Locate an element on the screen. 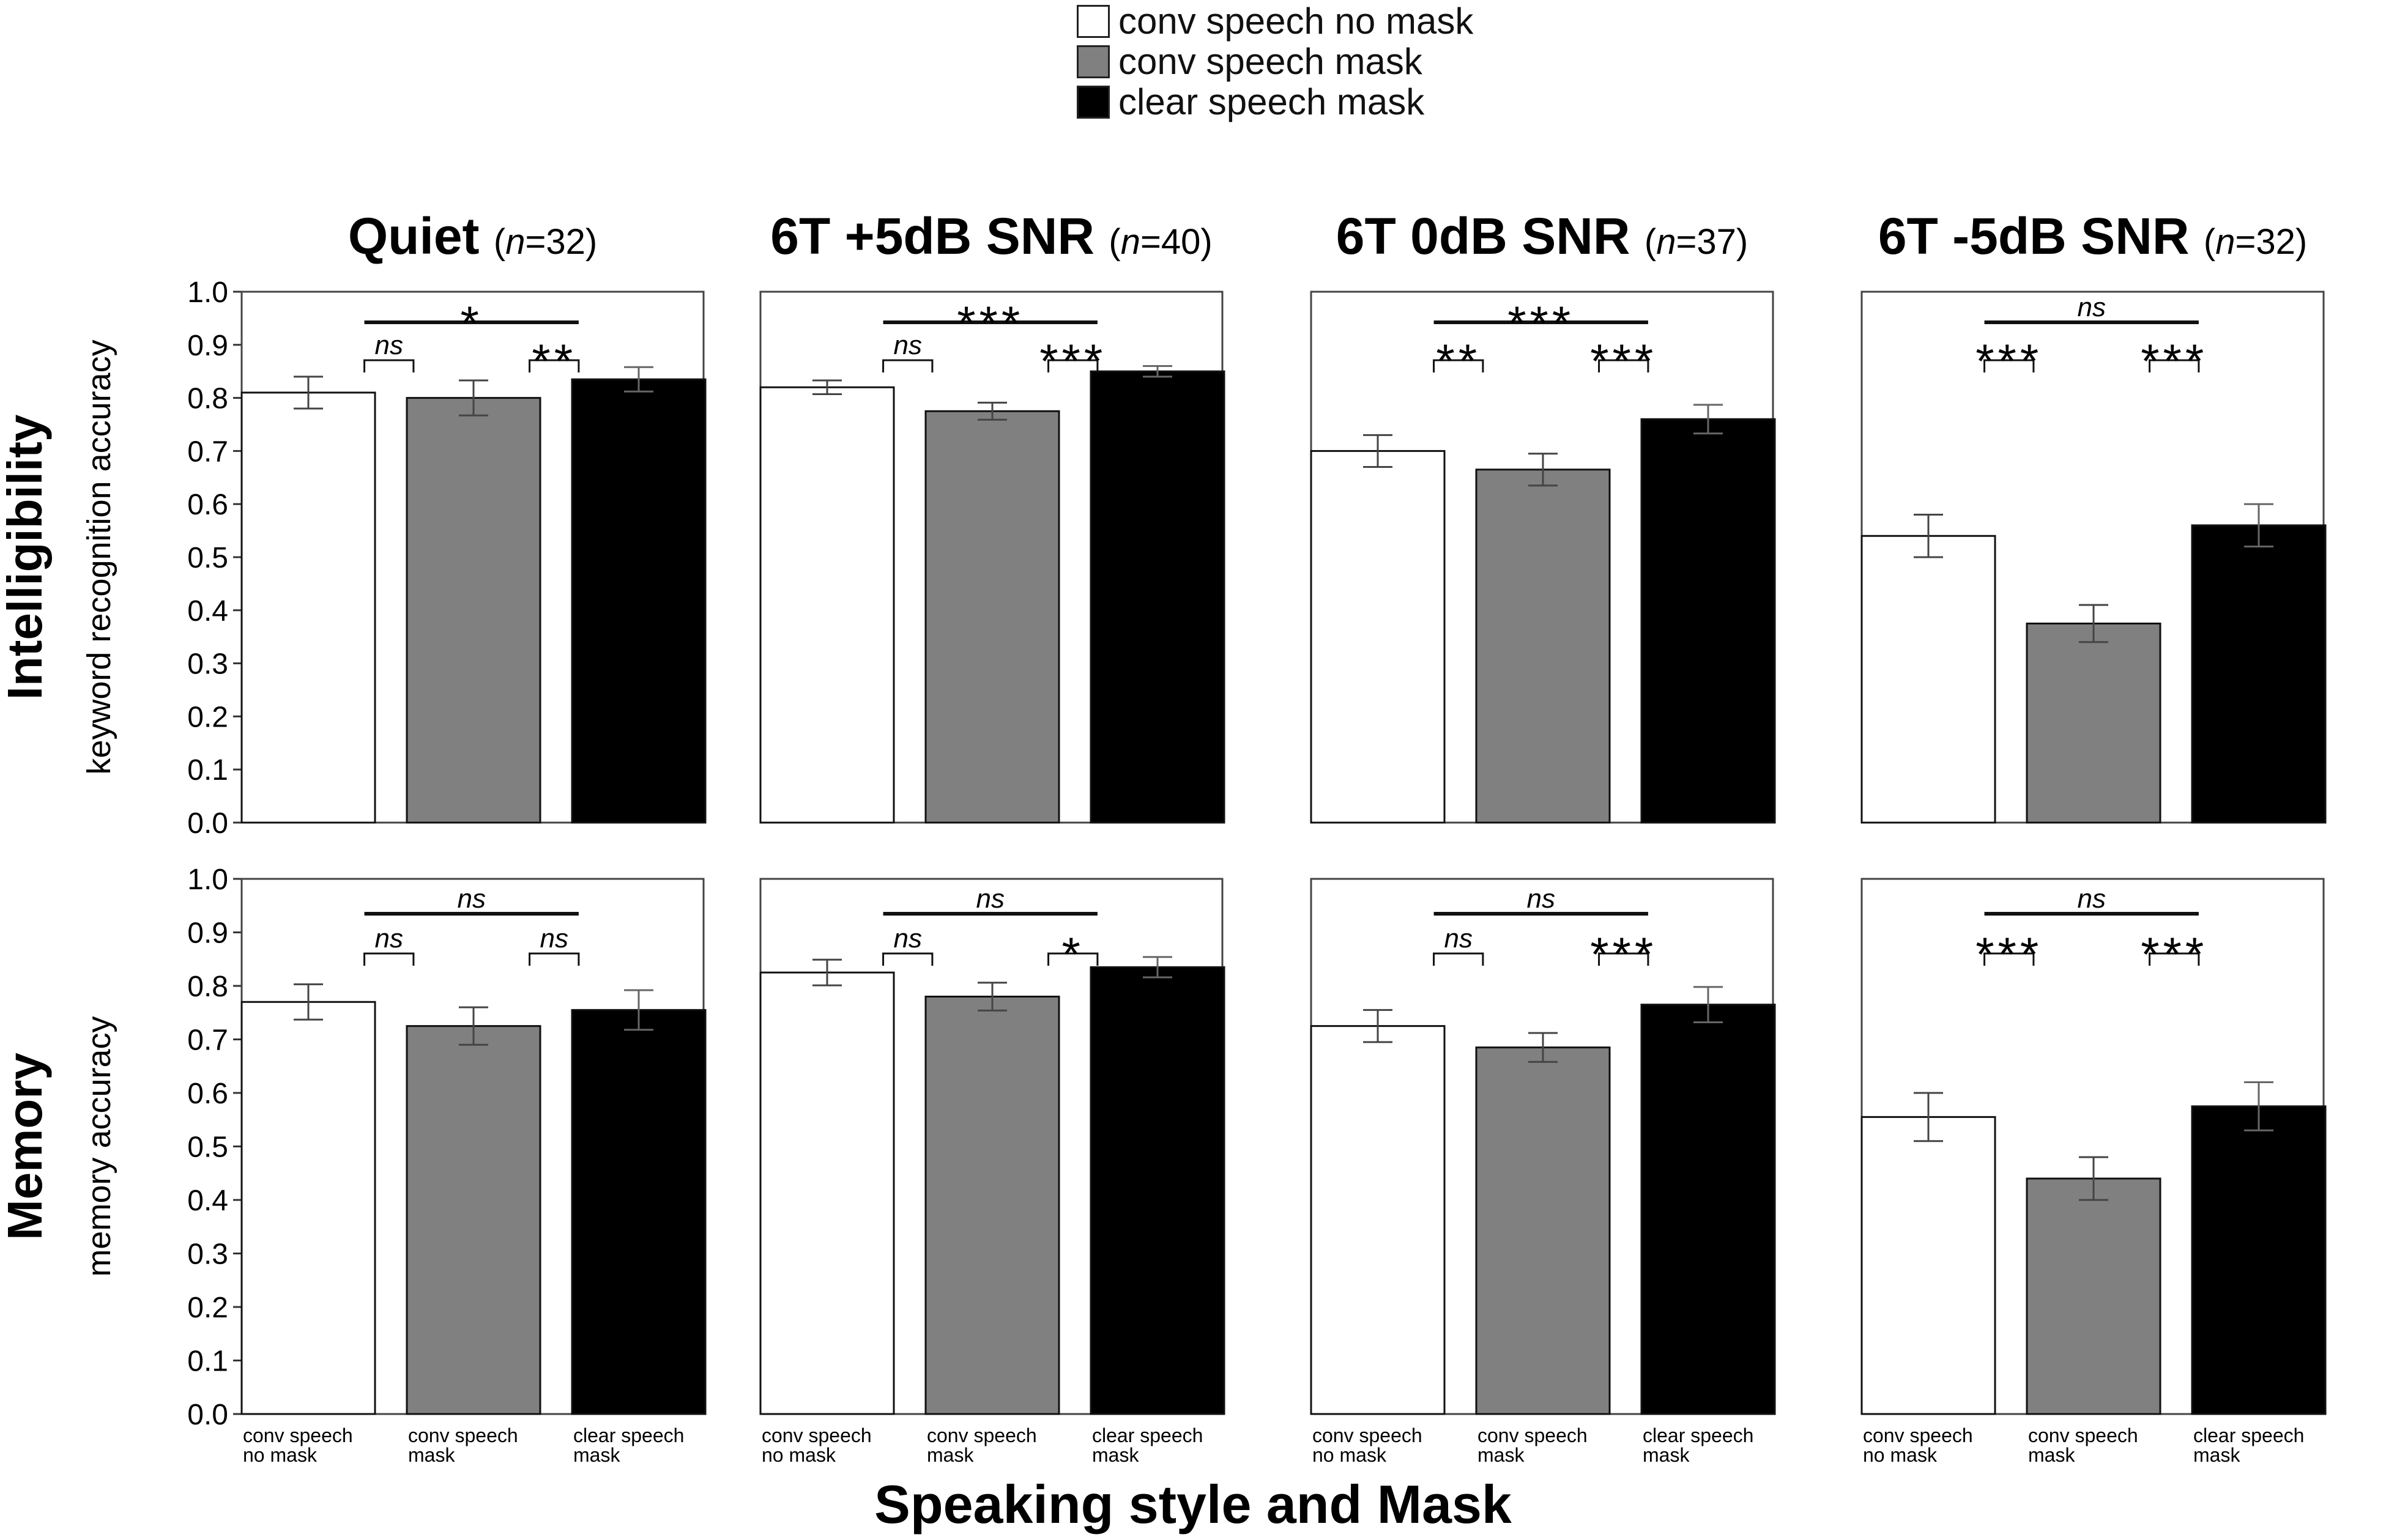 The width and height of the screenshot is (2386, 1540). panel-title-n-value: =40) is located at coordinates (1176, 242).